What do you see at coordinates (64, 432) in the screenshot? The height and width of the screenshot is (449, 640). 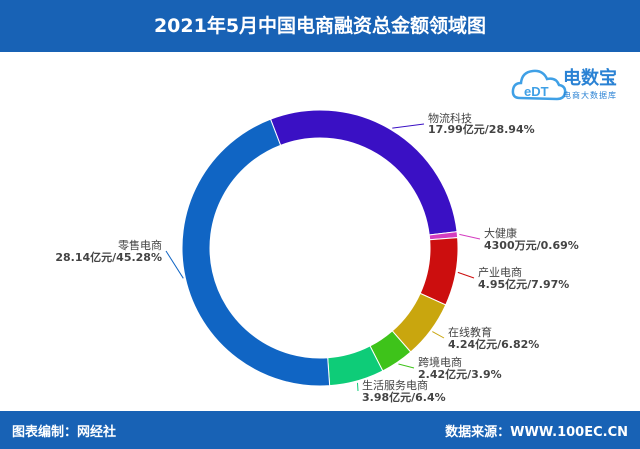 I see `footer-source-left: 图表编制：网经社` at bounding box center [64, 432].